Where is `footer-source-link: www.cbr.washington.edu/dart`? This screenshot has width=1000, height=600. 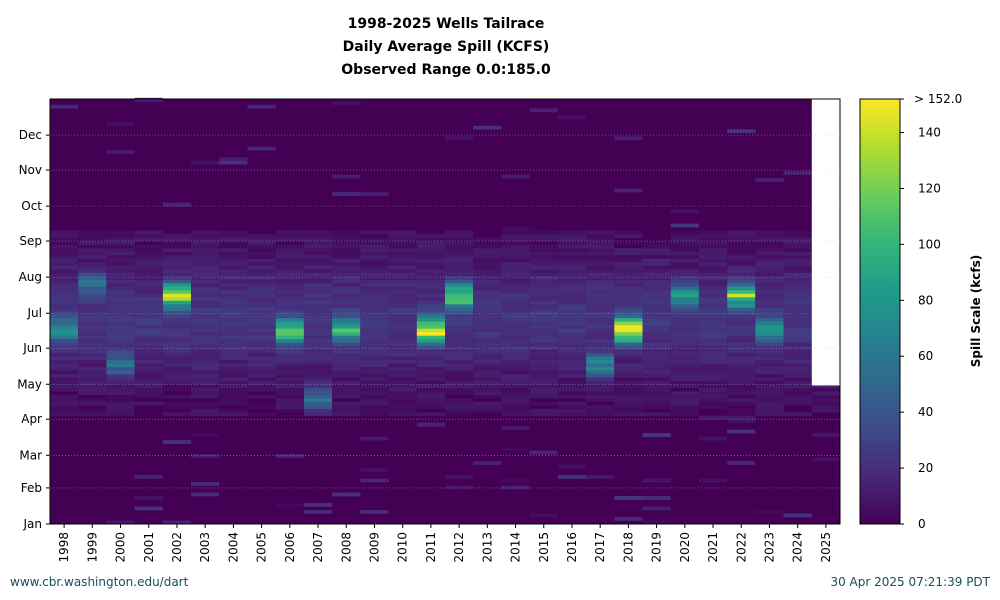 footer-source-link: www.cbr.washington.edu/dart is located at coordinates (99, 582).